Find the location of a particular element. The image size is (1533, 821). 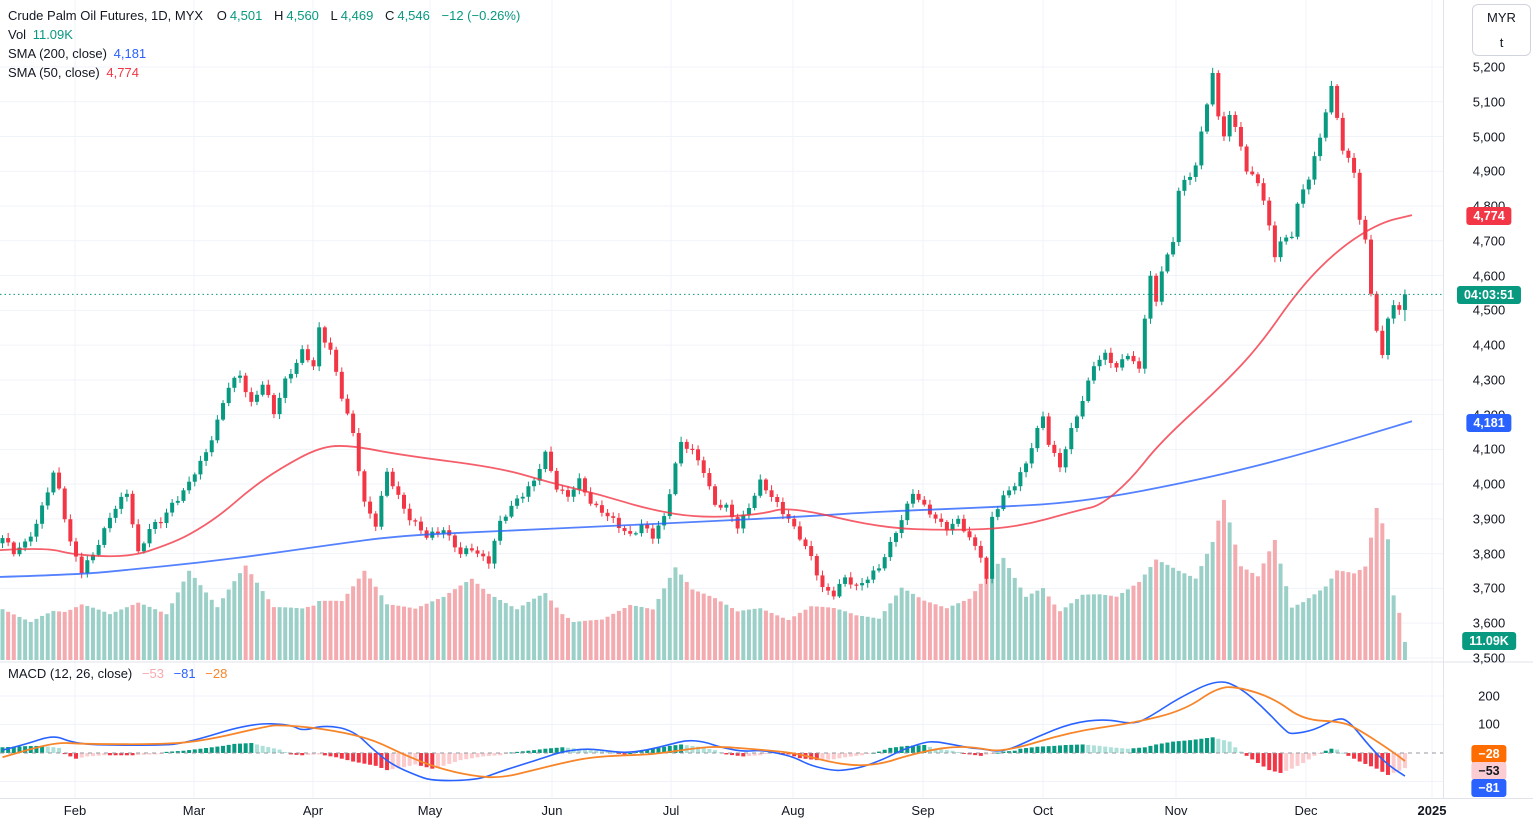

price-tick-label: 4,600 is located at coordinates (1489, 276).